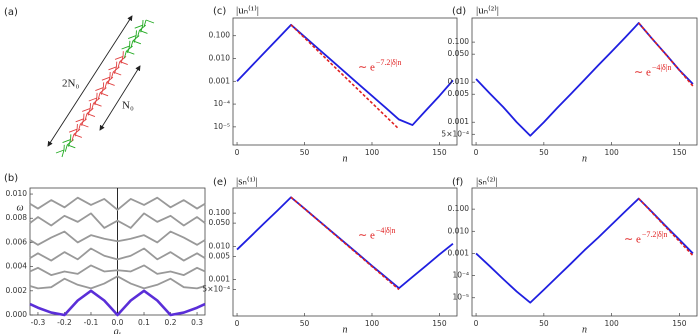  Describe the element at coordinates (17, 314) in the screenshot. I see `y-tick-label: 0.000` at that location.